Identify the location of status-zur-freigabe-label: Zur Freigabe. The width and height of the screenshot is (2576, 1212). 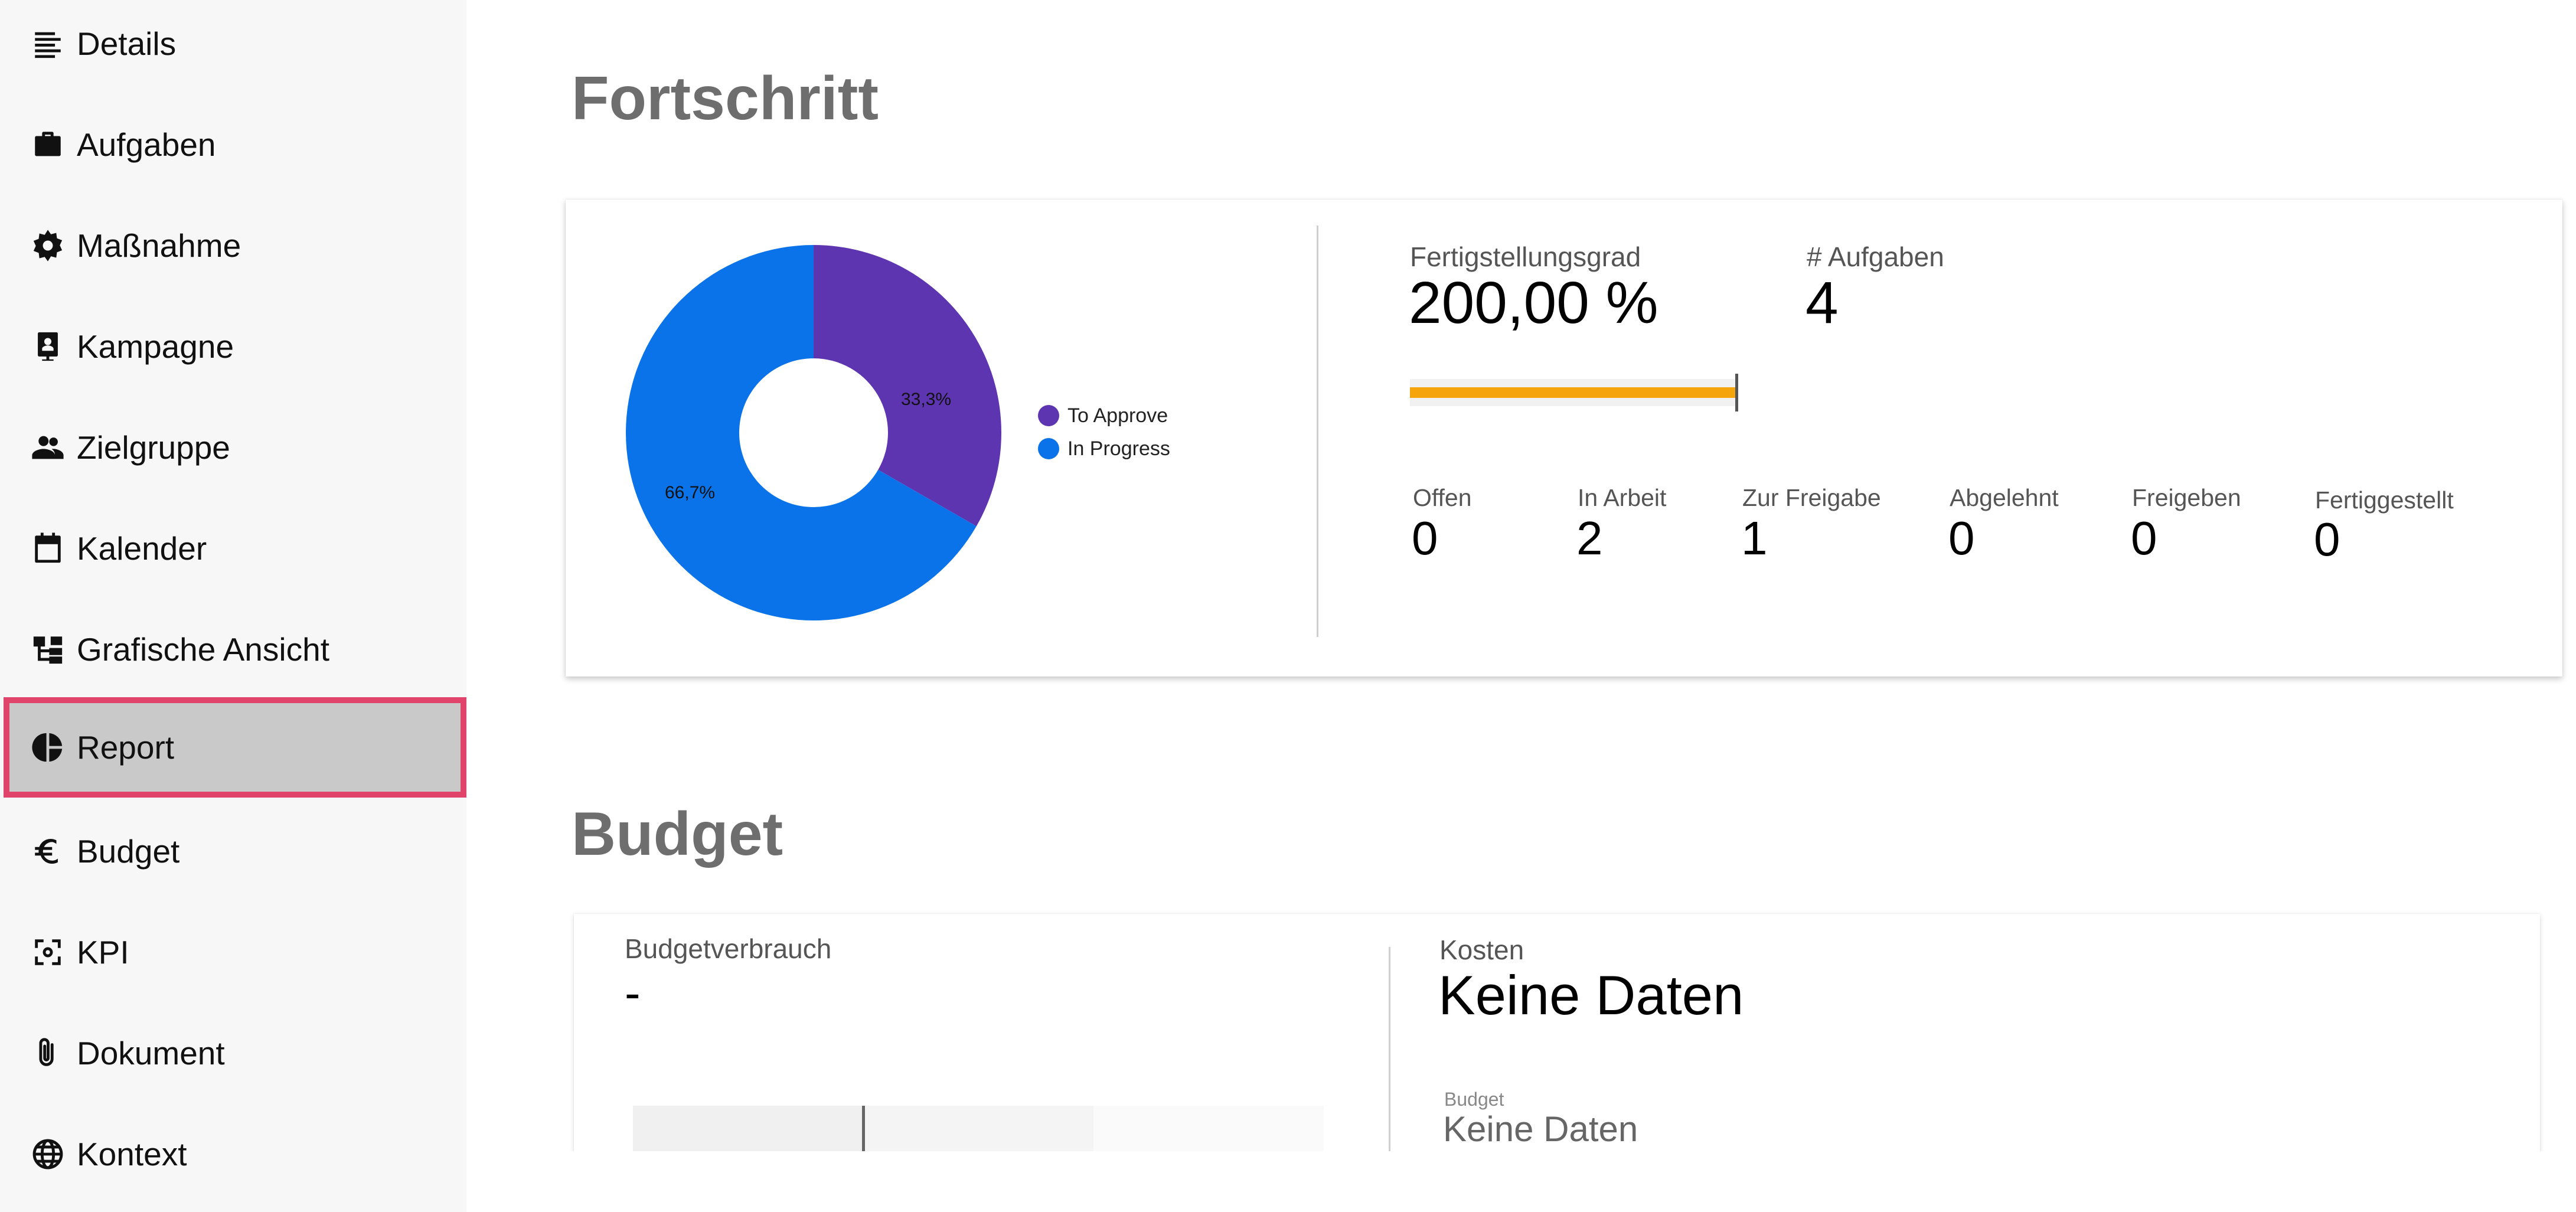
(1811, 498).